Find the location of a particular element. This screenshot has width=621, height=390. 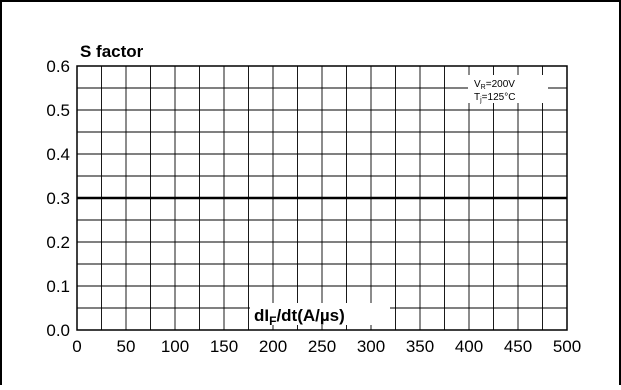

x-axis-title-background is located at coordinates (320, 314).